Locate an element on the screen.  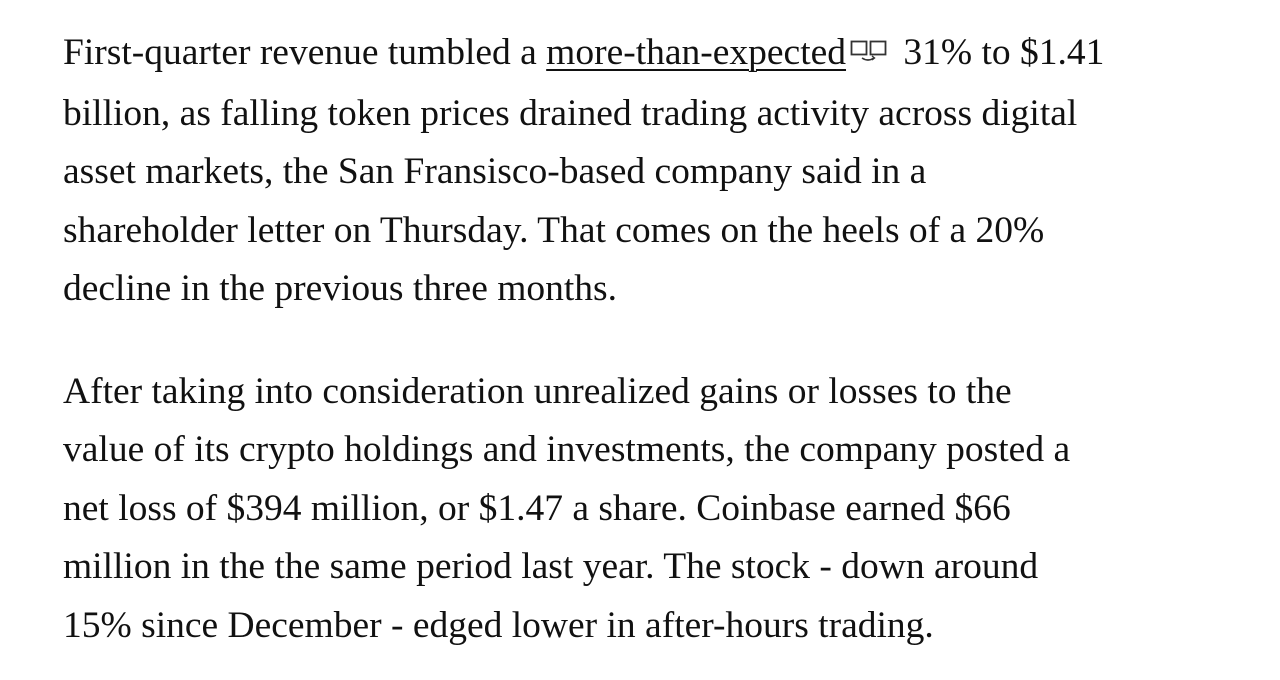
compare-icon is located at coordinates (869, 52).